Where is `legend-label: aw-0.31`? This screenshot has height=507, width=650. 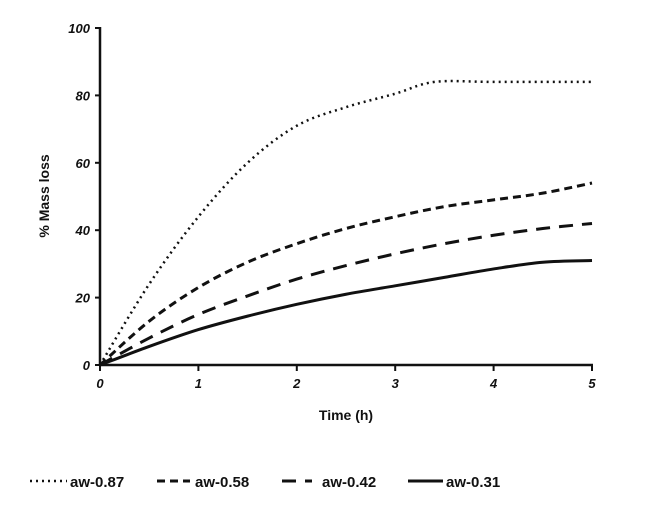
legend-label: aw-0.31 is located at coordinates (473, 482).